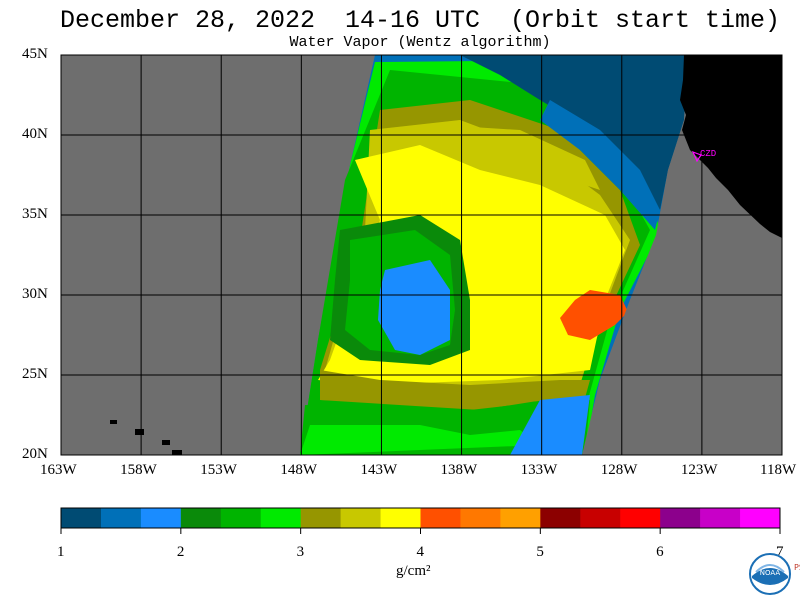  Describe the element at coordinates (455, 387) in the screenshot. I see `swath-band-olive-south` at that location.